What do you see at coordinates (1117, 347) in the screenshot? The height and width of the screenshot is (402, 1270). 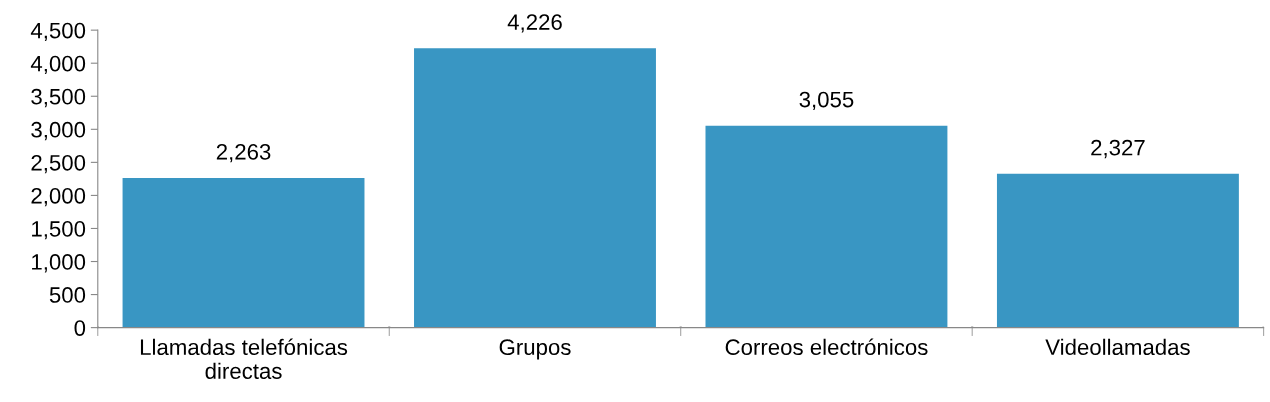 I see `x-tick-label: Videollamadas` at bounding box center [1117, 347].